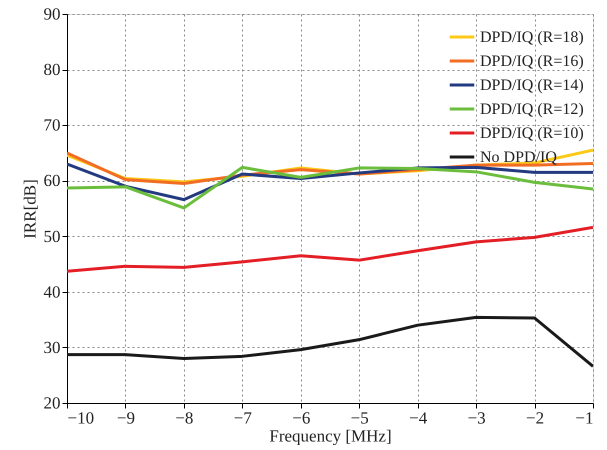 The height and width of the screenshot is (450, 607). I want to click on y-tick-label: 60, so click(52, 180).